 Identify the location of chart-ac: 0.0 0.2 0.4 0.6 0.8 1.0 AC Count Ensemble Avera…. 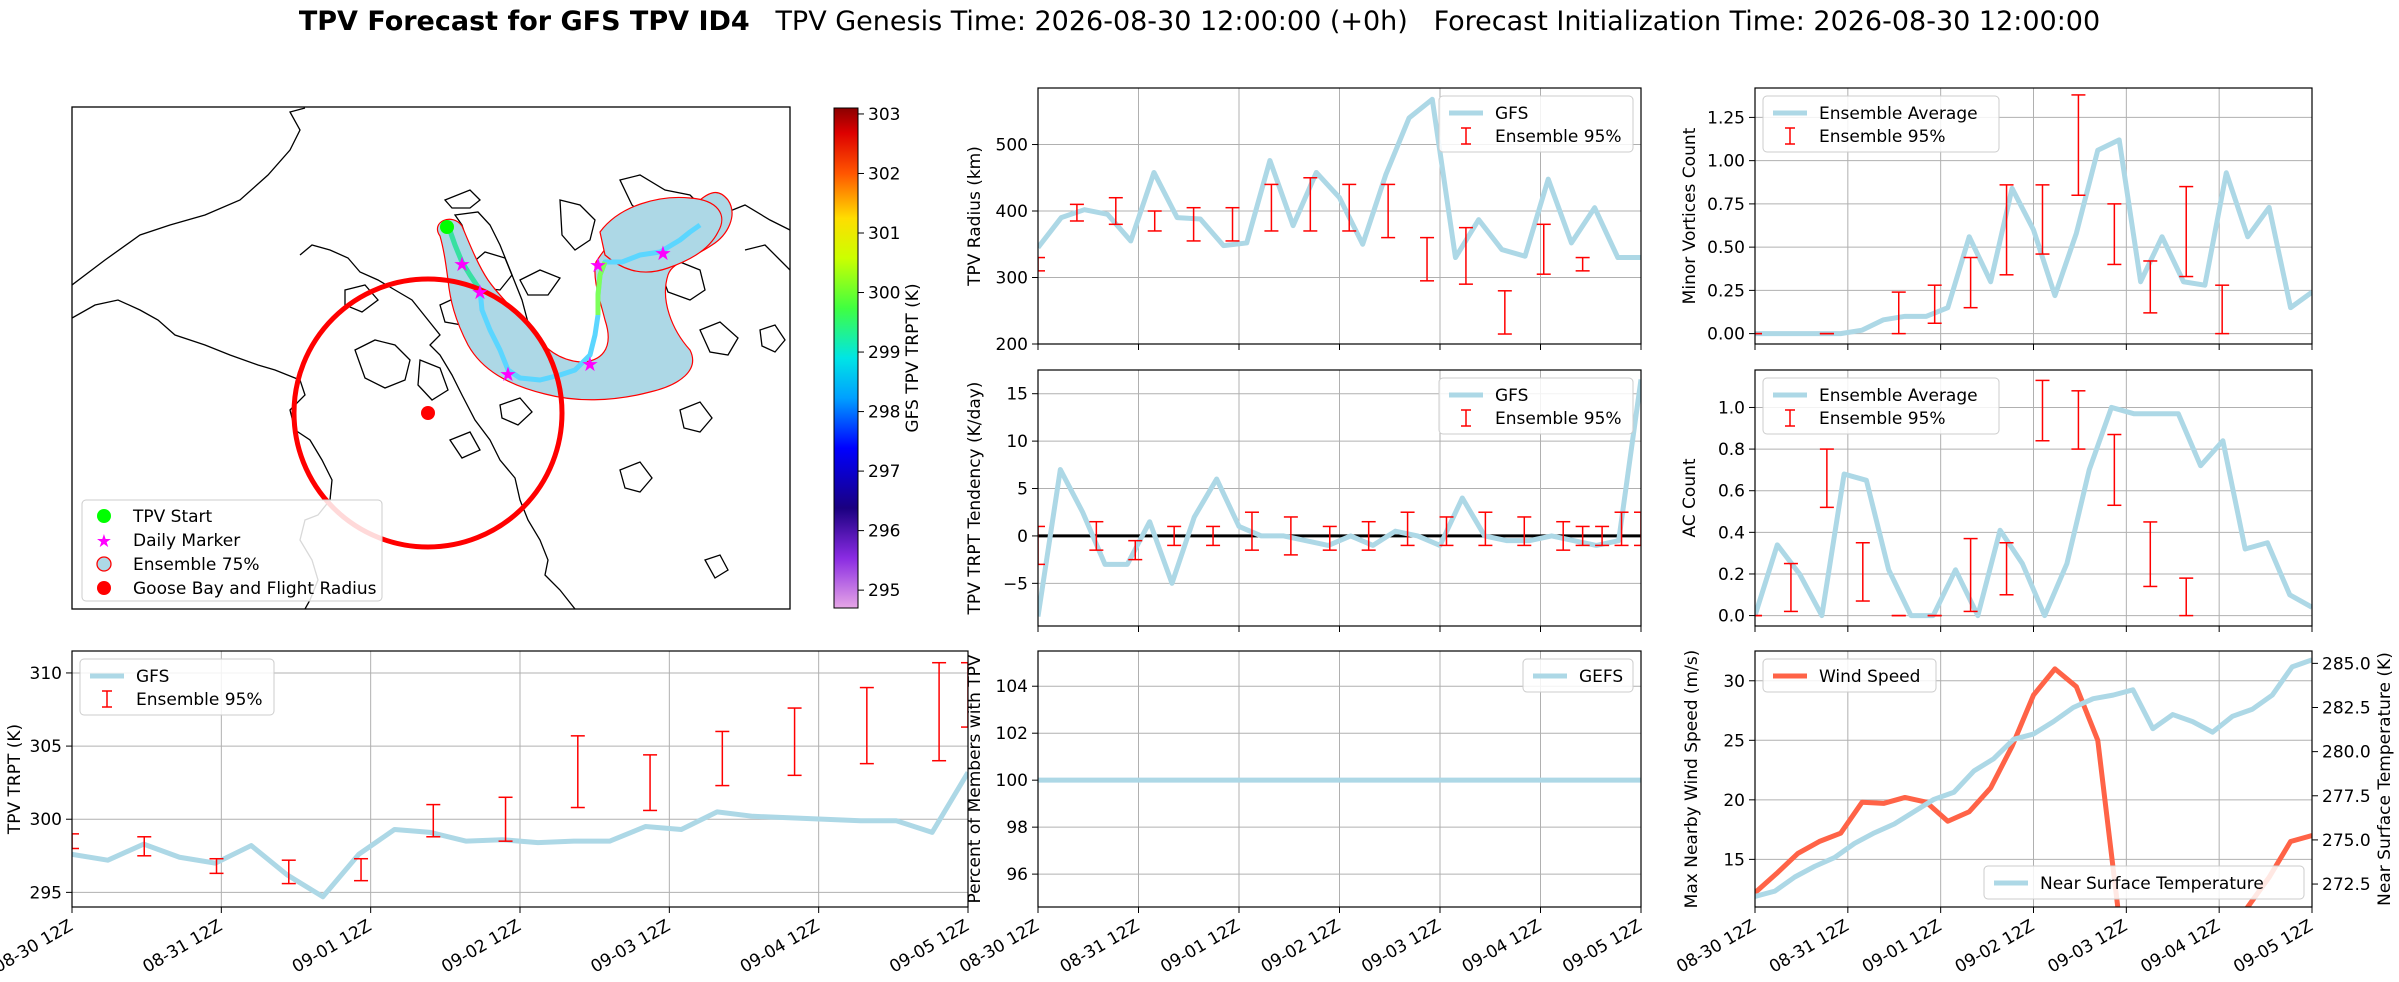
(1996, 500).